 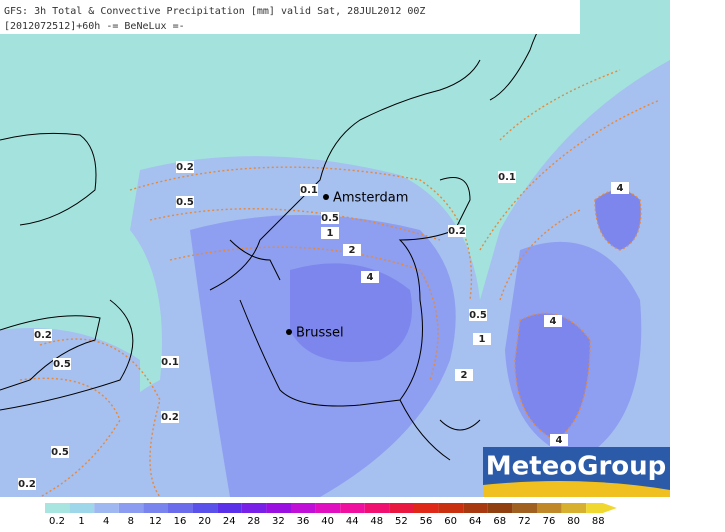 I want to click on logo-swoosh, so click(x=576, y=489).